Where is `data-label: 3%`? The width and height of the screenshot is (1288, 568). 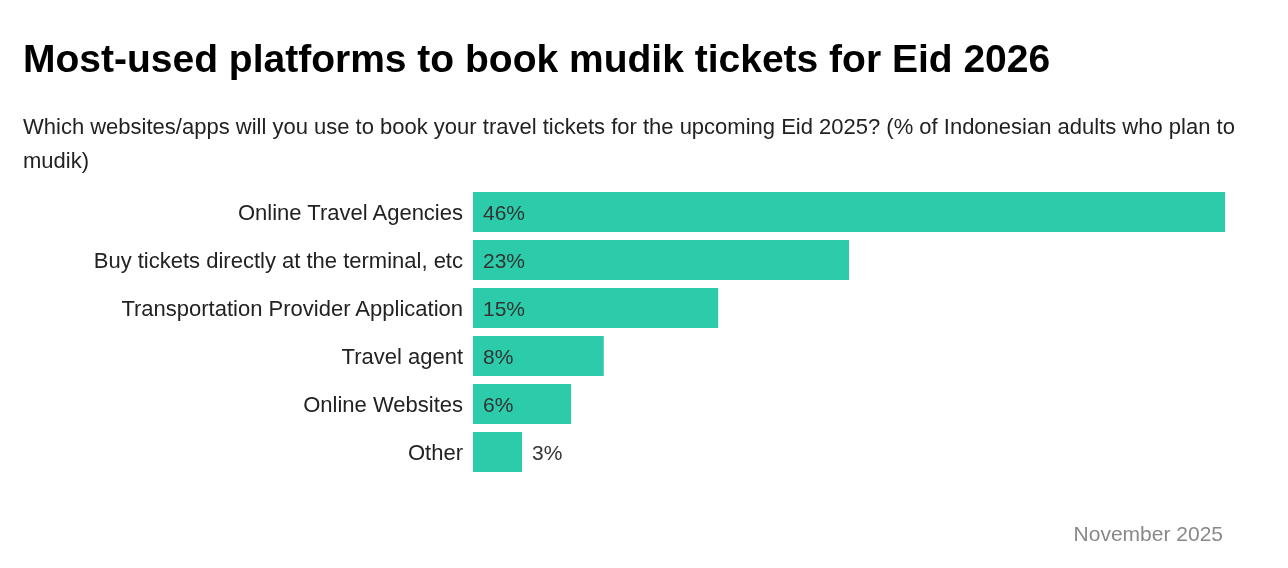
data-label: 3% is located at coordinates (547, 452).